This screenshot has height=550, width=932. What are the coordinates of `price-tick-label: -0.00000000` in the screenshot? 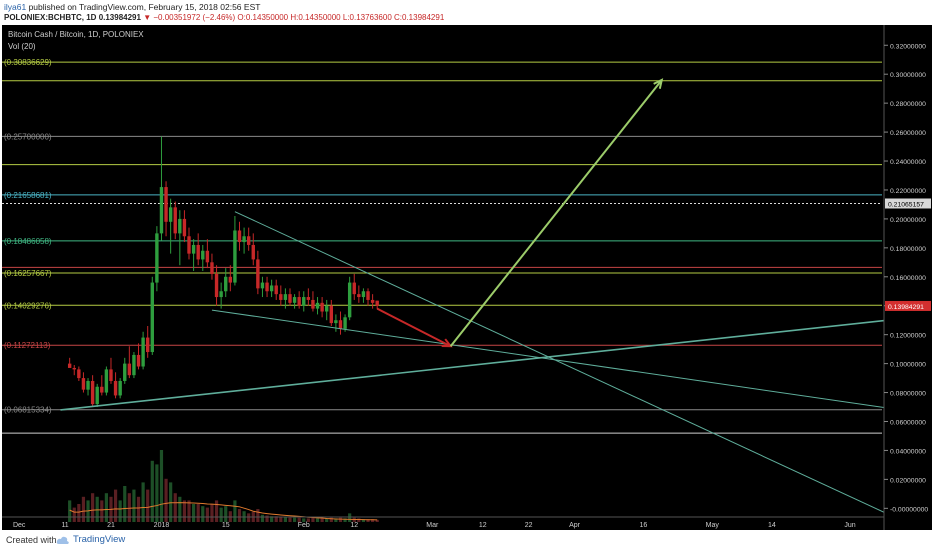 It's located at (909, 509).